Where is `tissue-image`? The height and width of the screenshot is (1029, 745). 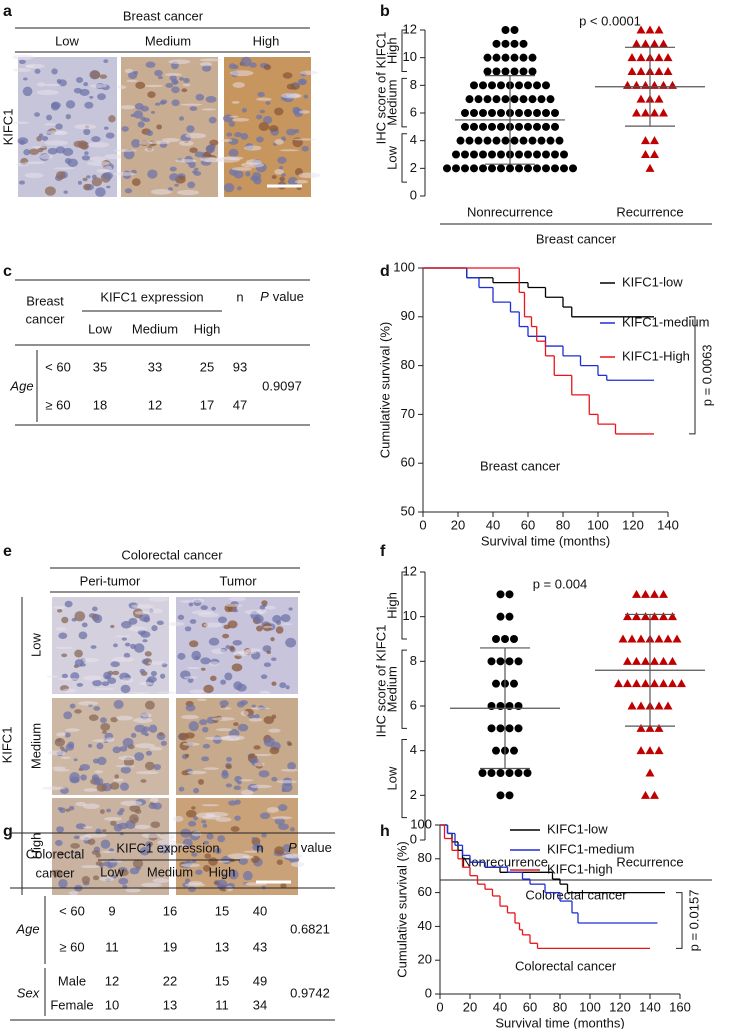
tissue-image is located at coordinates (168, 127).